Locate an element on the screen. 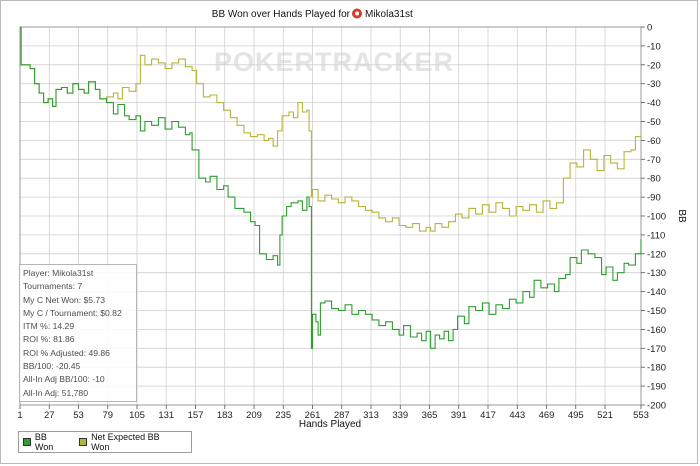  stat-line: ROI %: 81.86 is located at coordinates (49, 339).